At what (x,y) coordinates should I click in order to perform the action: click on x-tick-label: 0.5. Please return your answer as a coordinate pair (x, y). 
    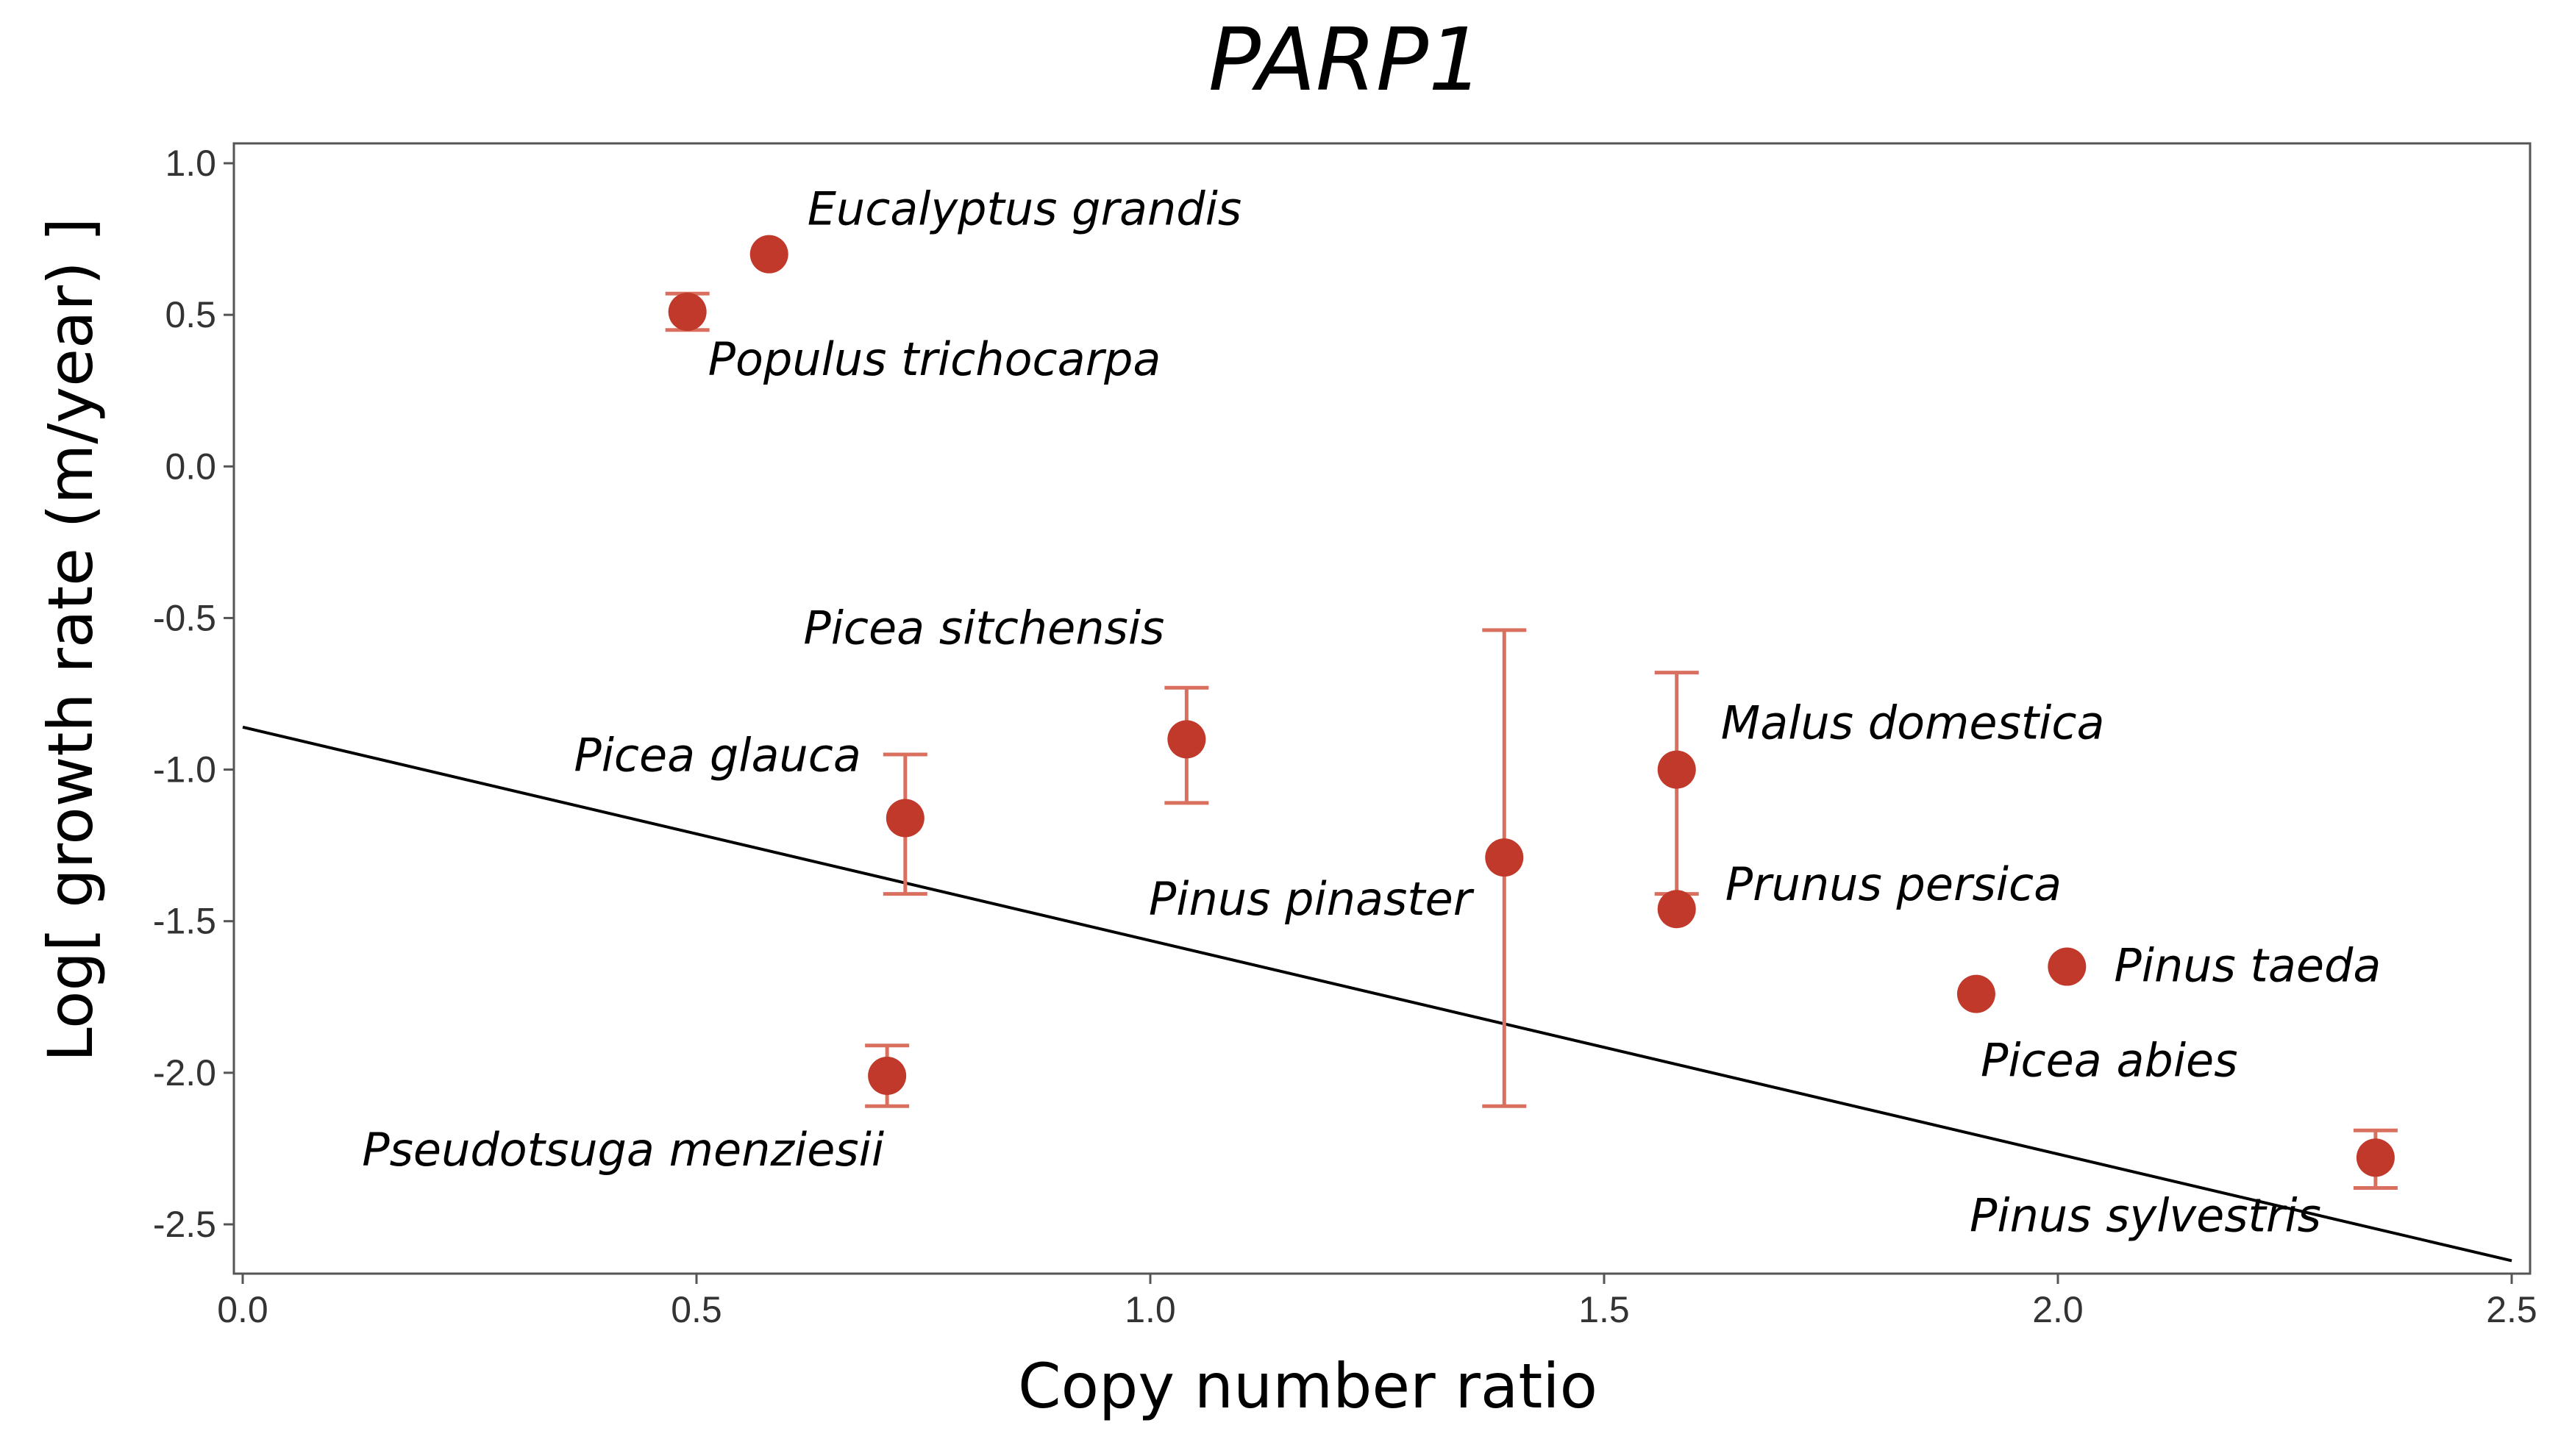
    Looking at the image, I should click on (696, 1309).